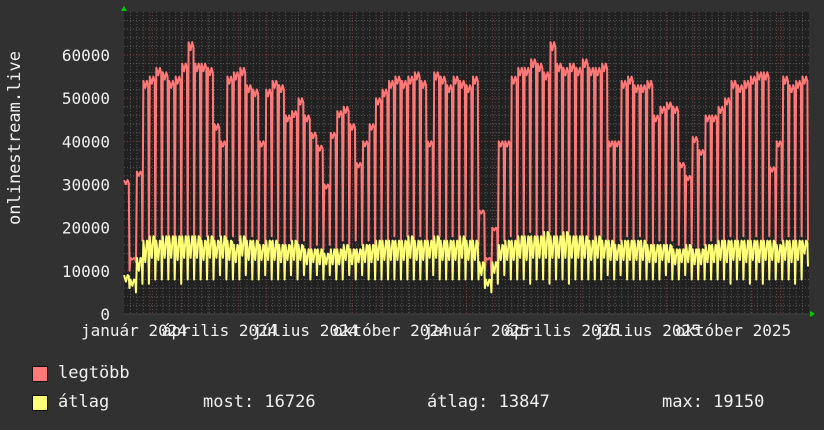 This screenshot has width=824, height=430. Describe the element at coordinates (305, 330) in the screenshot. I see `x-tick-label: július 2024` at that location.